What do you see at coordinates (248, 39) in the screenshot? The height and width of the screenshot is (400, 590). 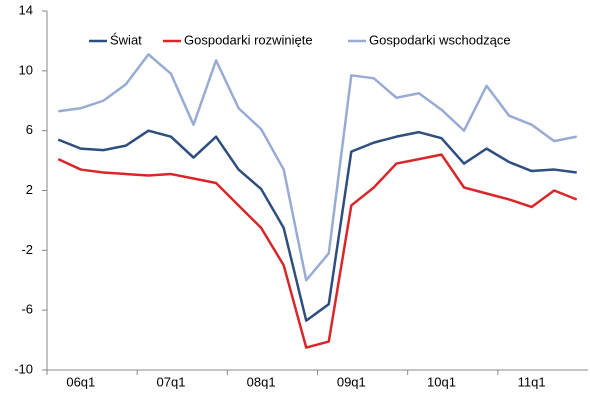 I see `legend-label: Gospodarki rozwinięte` at bounding box center [248, 39].